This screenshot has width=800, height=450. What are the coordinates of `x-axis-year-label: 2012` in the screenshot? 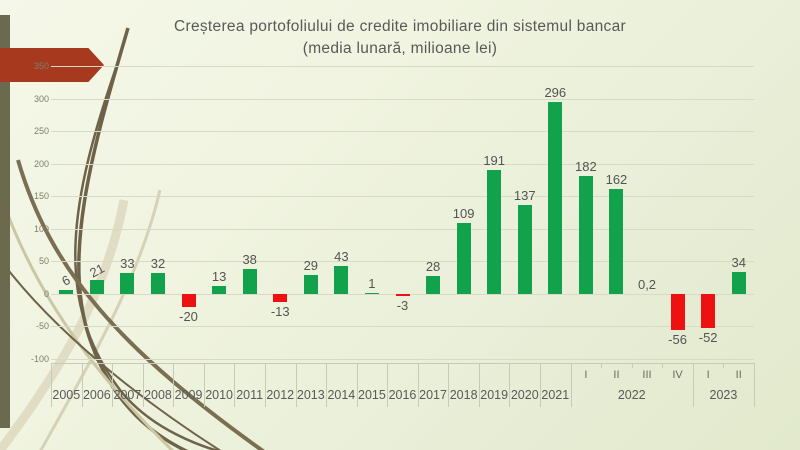 It's located at (280, 395).